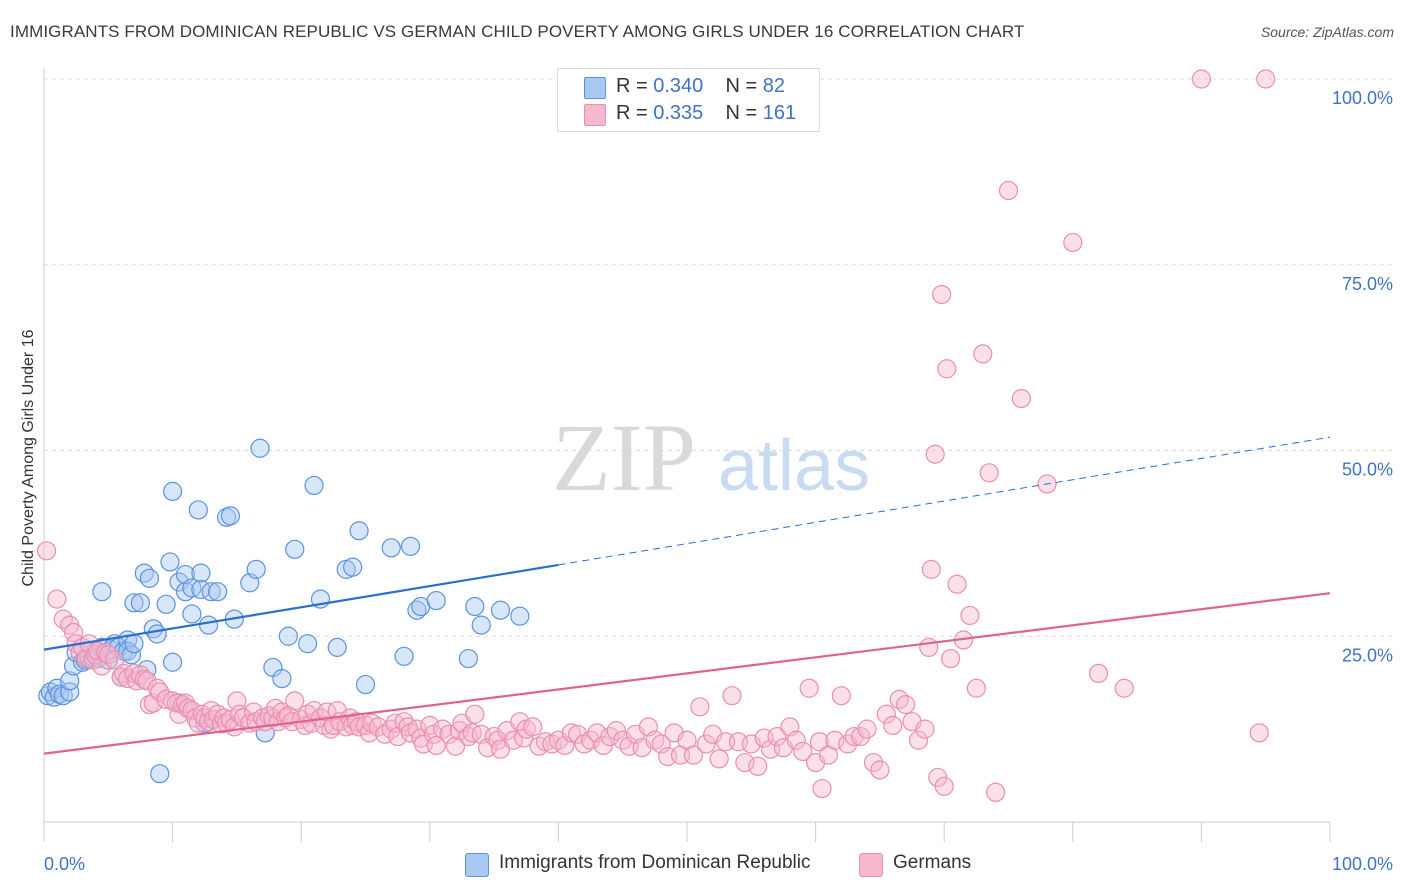  Describe the element at coordinates (932, 862) in the screenshot. I see `bottom-legend-label-germans: Germans` at that location.